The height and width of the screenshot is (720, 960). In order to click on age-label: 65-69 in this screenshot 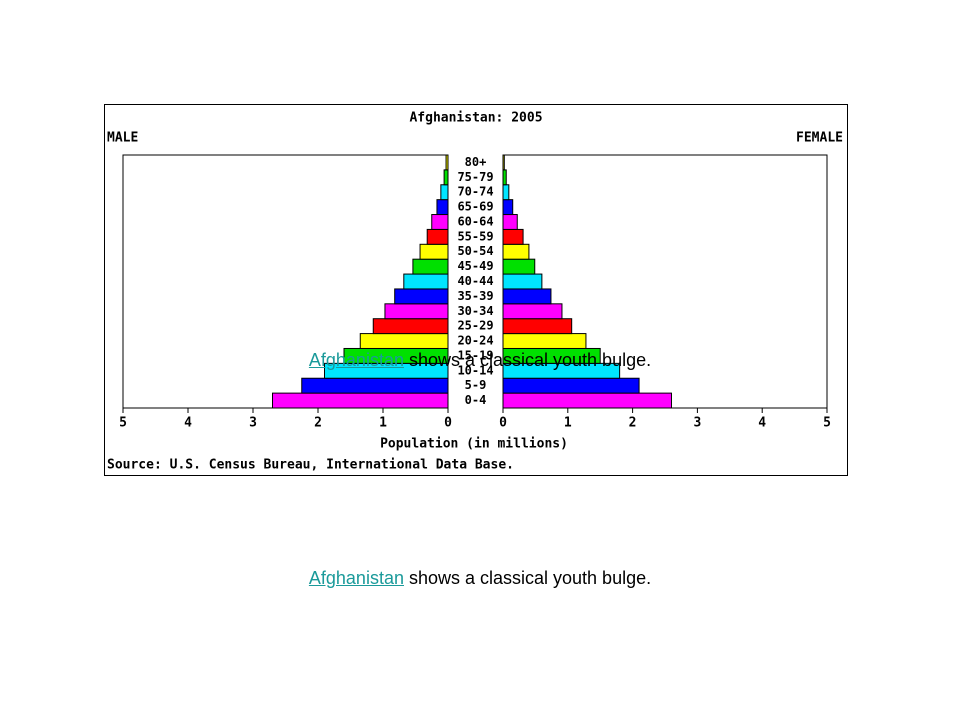, I will do `click(475, 207)`.